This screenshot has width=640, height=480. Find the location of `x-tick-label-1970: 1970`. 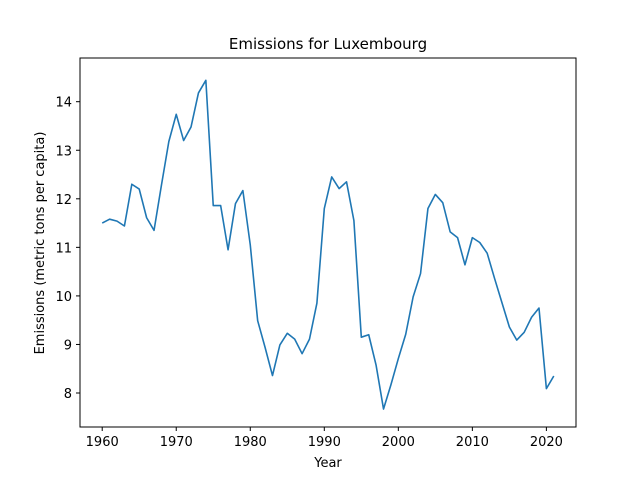

x-tick-label-1970: 1970 is located at coordinates (176, 442).